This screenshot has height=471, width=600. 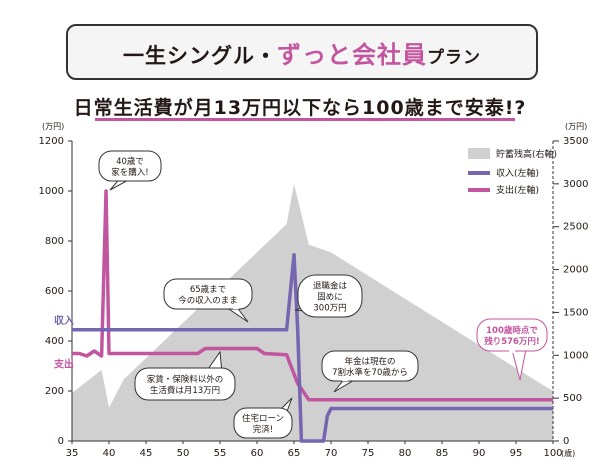 What do you see at coordinates (512, 341) in the screenshot?
I see `callout-text: 残り576万円!` at bounding box center [512, 341].